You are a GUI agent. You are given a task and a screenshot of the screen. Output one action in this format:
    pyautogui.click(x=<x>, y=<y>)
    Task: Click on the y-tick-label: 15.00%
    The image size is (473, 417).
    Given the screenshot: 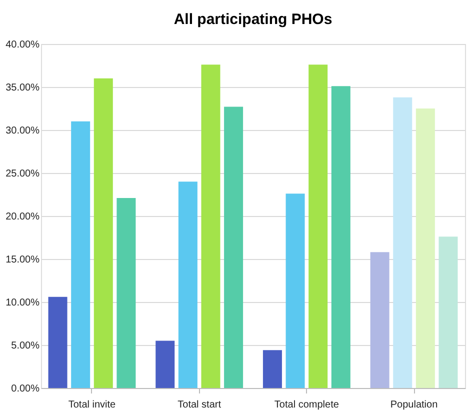 What is the action you would take?
    pyautogui.click(x=23, y=260)
    